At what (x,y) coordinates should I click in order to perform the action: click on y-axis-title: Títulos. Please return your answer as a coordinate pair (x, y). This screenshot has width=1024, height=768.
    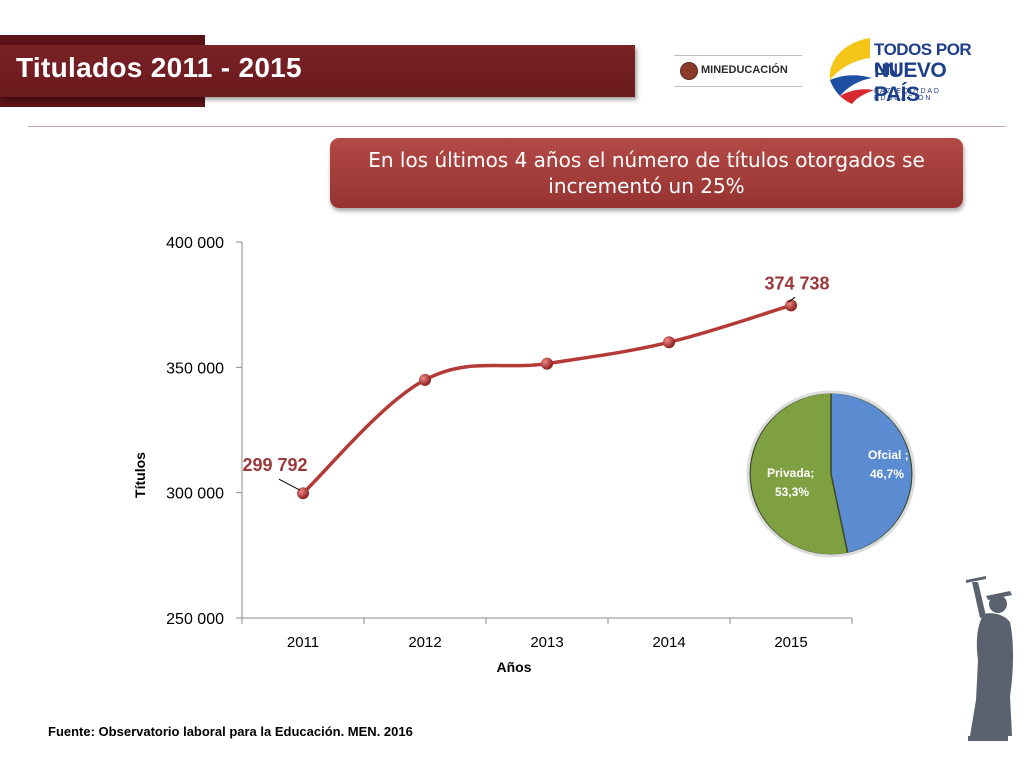
    Looking at the image, I should click on (140, 475).